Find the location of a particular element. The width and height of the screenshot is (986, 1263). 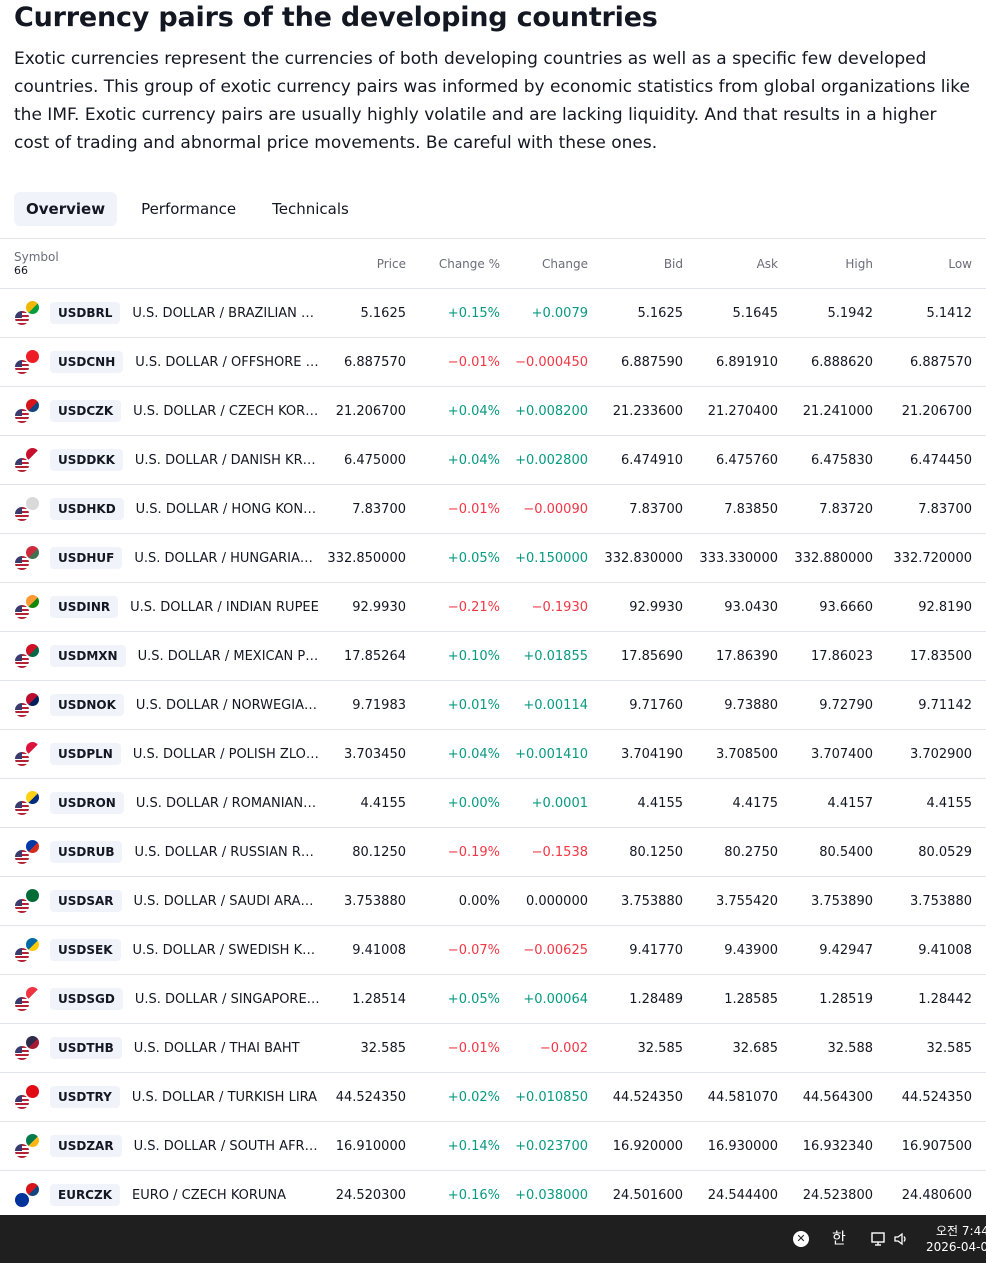

symbol-cell: USDSGD U.S. DOLLAR / SINGAPORE DOLLAR is located at coordinates (160, 999).